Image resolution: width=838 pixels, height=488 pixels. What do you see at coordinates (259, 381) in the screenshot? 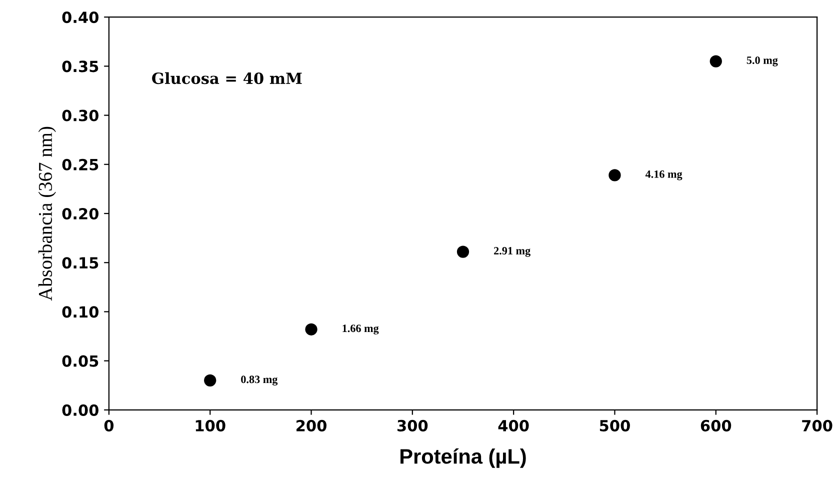
I see `annotation: 0.83 mg` at bounding box center [259, 381].